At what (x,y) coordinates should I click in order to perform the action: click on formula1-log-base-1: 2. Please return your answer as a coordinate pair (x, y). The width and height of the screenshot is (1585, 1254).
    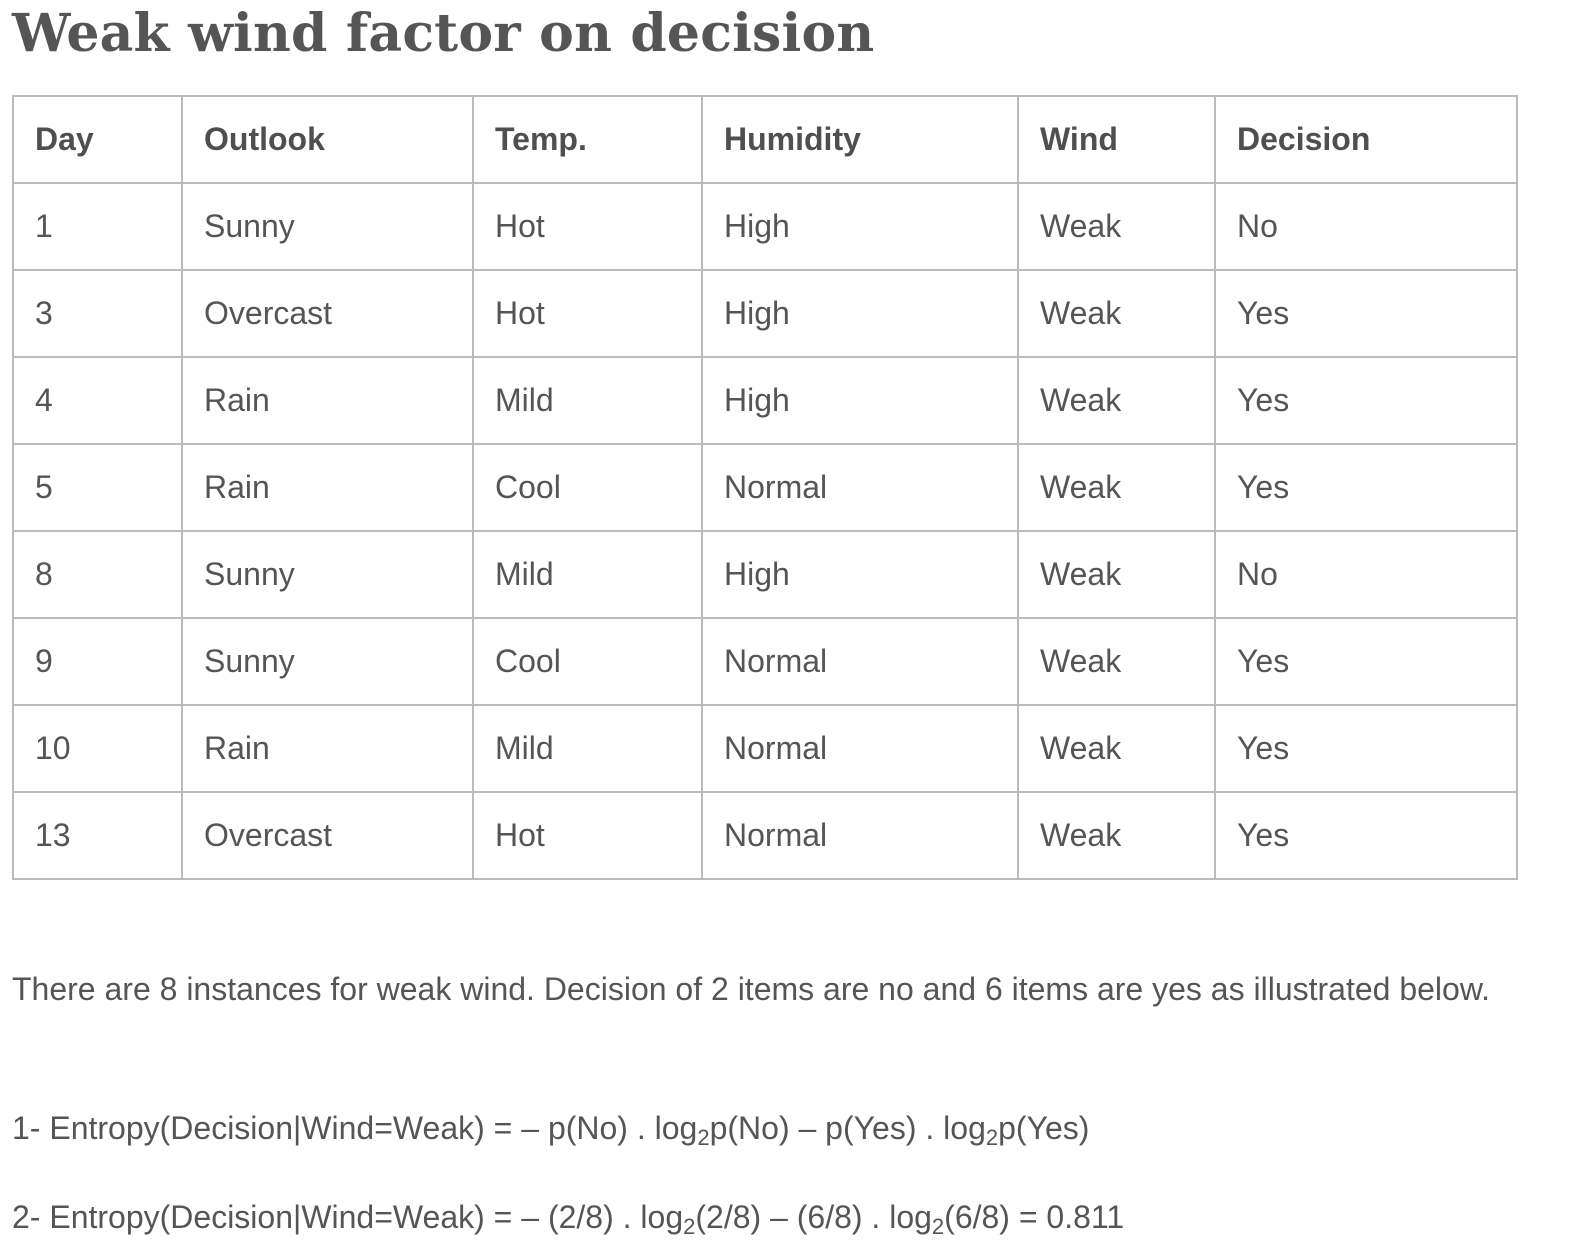
    Looking at the image, I should click on (703, 1137).